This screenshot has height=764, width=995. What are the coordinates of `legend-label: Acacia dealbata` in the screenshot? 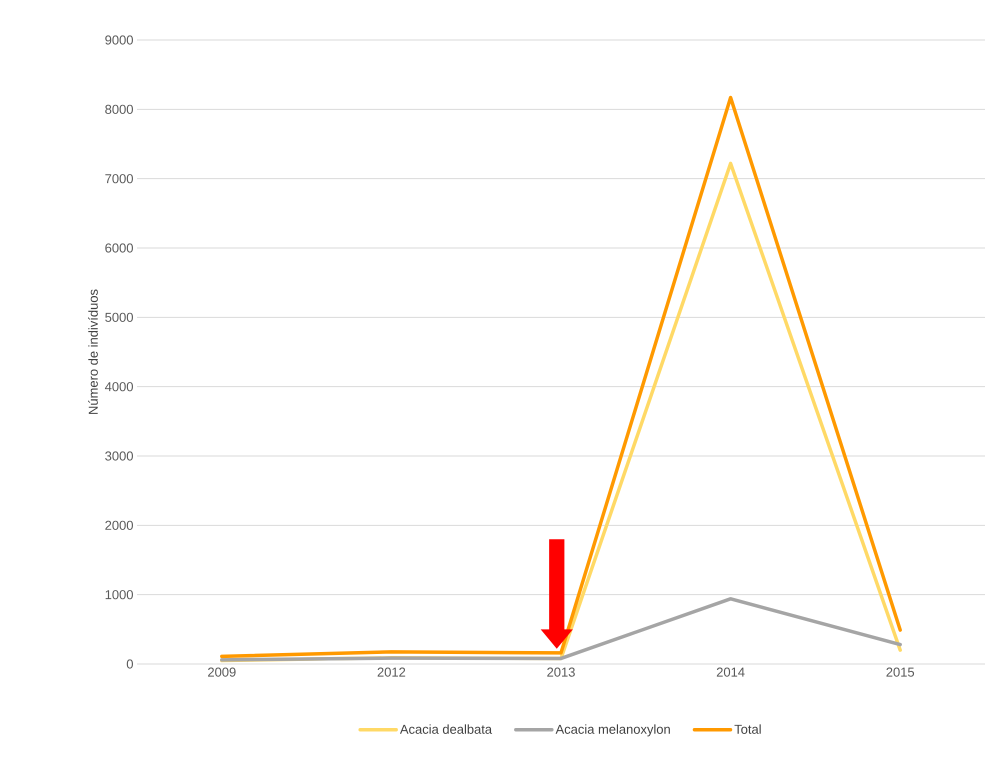 It's located at (446, 729).